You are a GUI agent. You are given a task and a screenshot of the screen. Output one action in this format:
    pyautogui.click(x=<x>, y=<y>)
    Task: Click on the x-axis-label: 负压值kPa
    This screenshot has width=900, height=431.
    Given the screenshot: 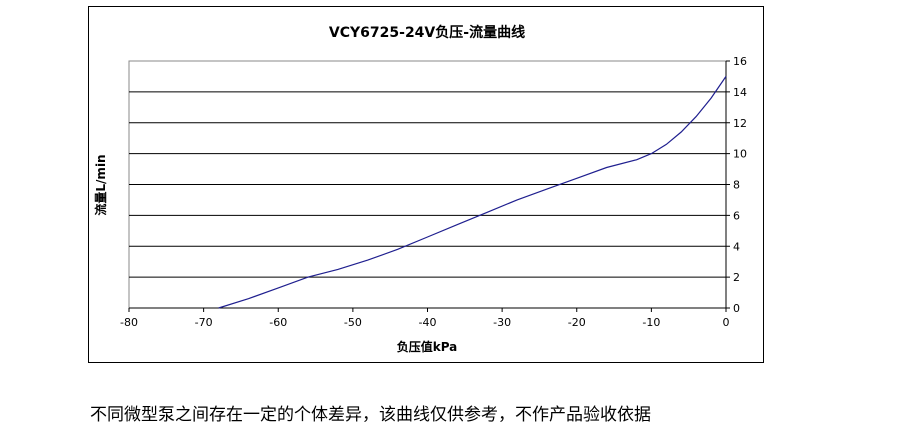 What is the action you would take?
    pyautogui.click(x=427, y=346)
    